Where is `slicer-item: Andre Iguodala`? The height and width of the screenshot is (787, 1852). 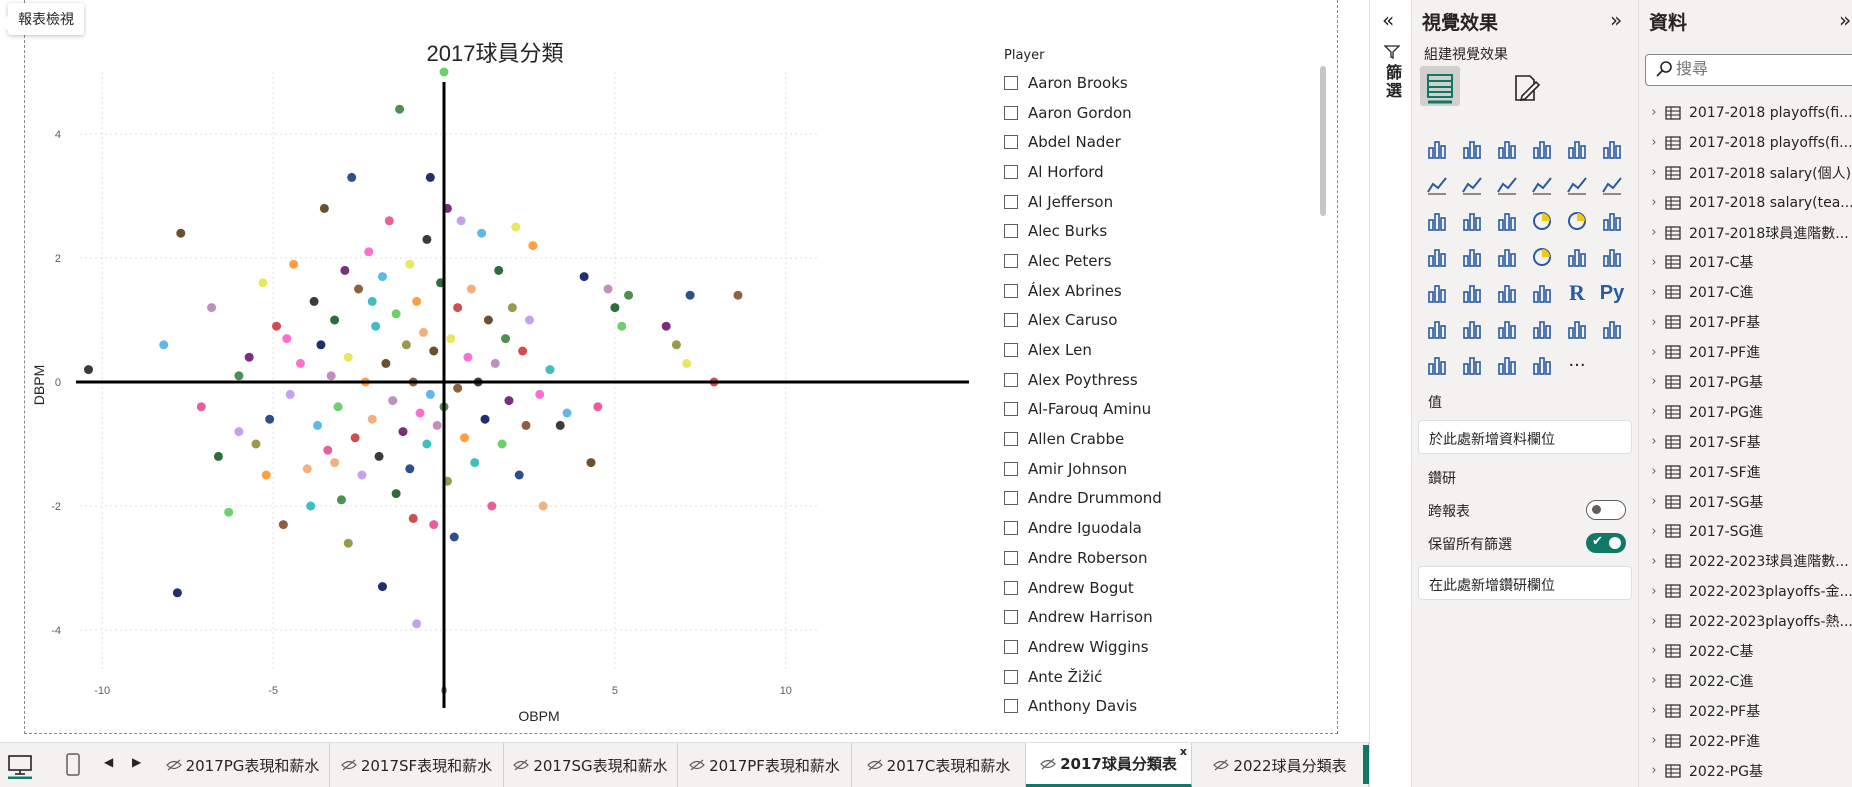
slicer-item: Andre Iguodala is located at coordinates (1083, 528).